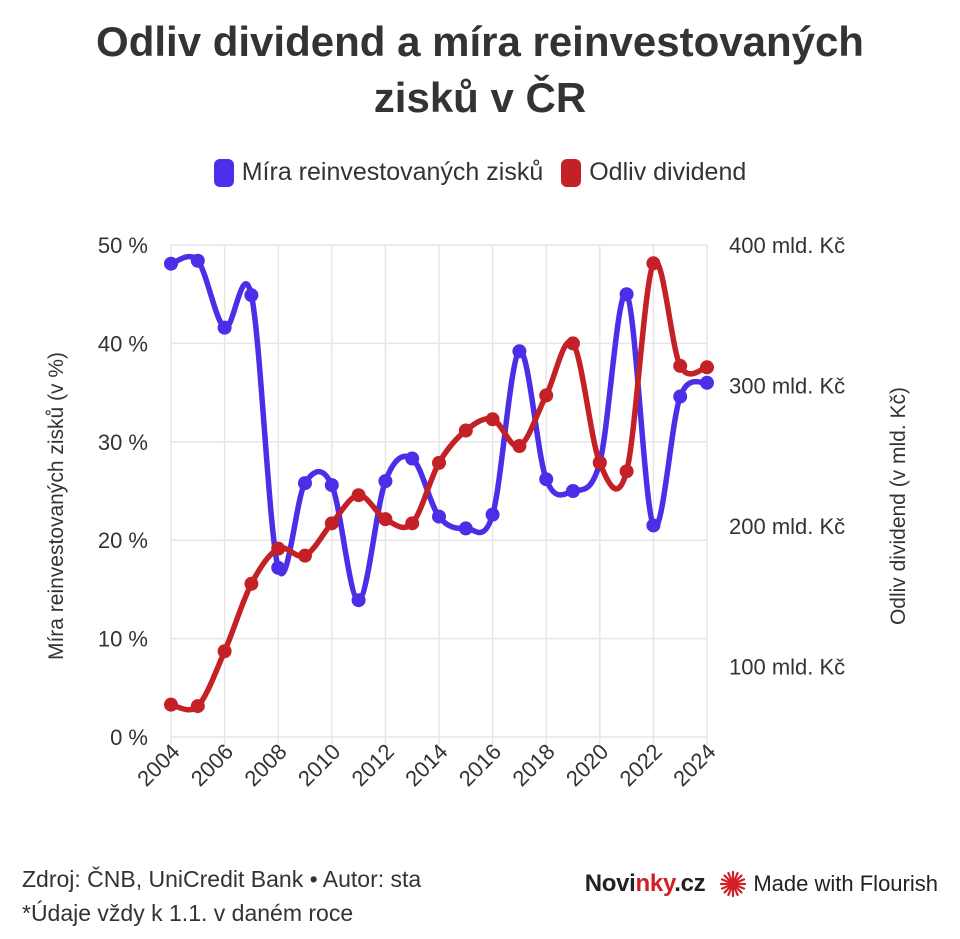 Image resolution: width=960 pixels, height=939 pixels. I want to click on legend-item-reinvest: Míra reinvestovaných zisků, so click(378, 172).